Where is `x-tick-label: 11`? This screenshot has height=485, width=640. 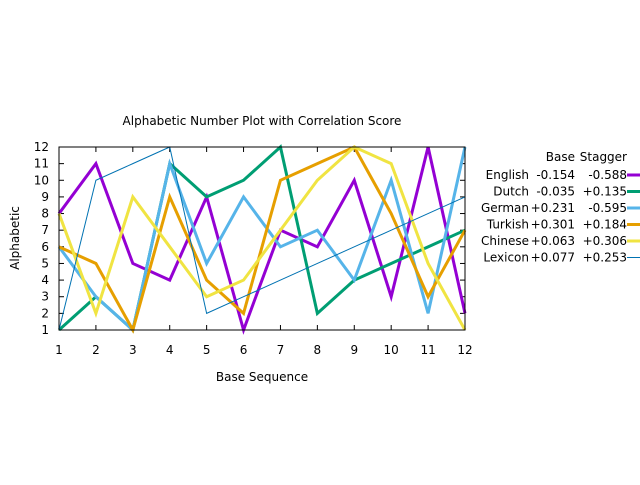
x-tick-label: 11 is located at coordinates (427, 350).